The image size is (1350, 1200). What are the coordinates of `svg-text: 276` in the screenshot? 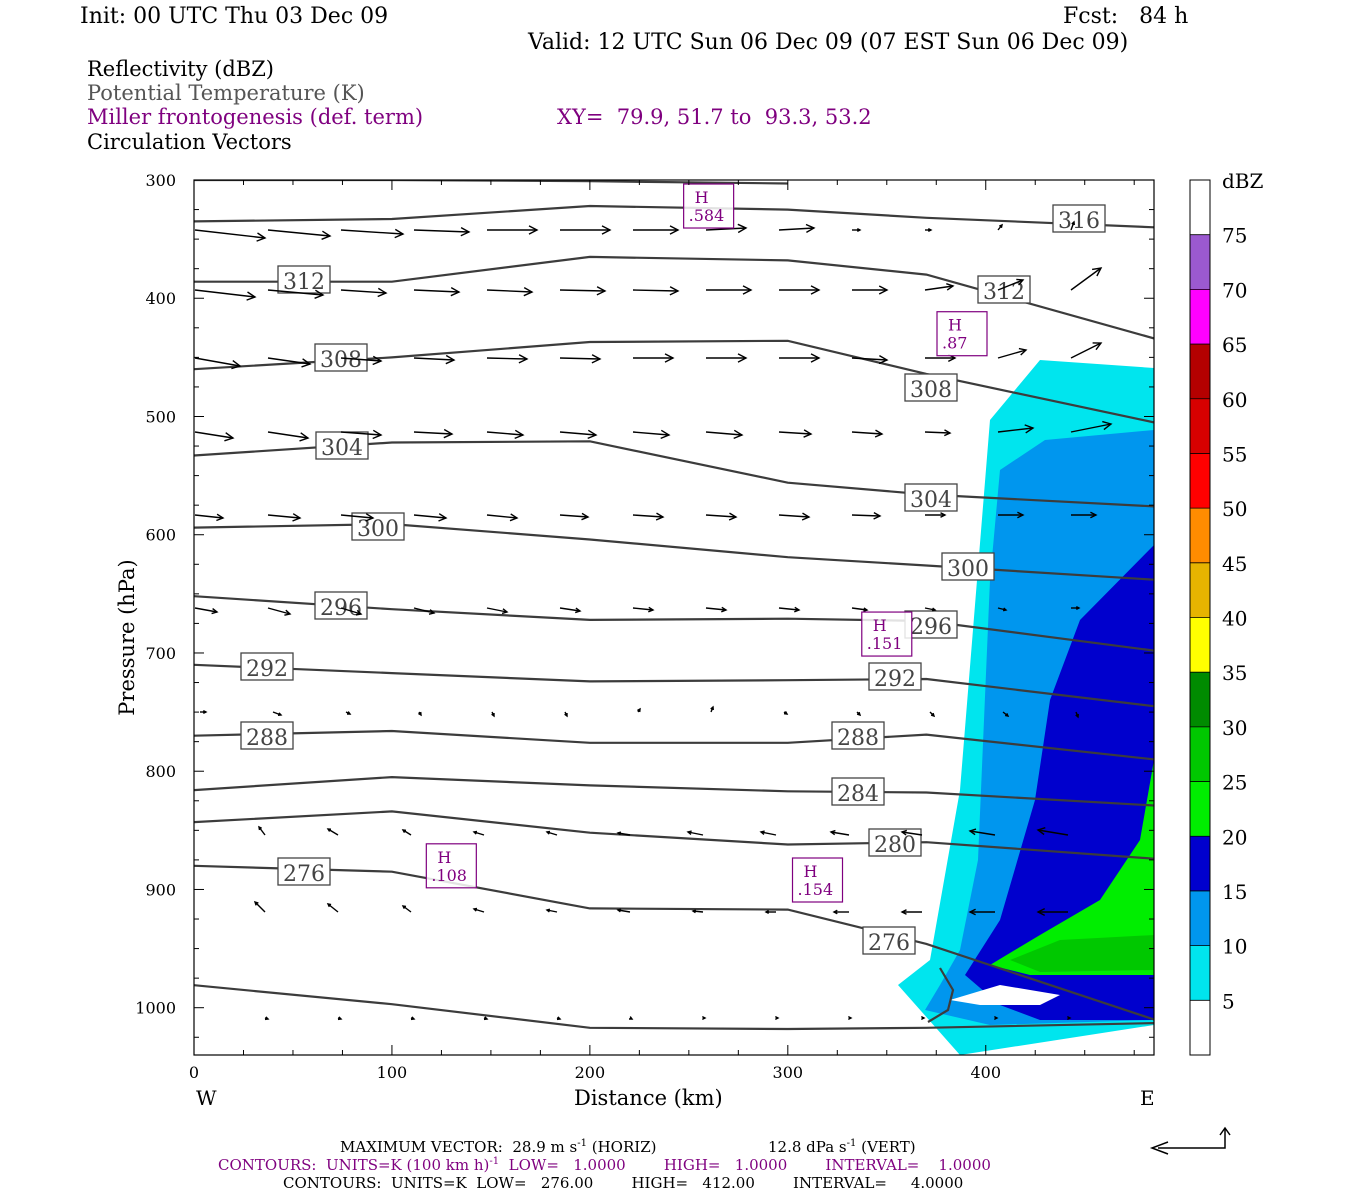 It's located at (304, 874).